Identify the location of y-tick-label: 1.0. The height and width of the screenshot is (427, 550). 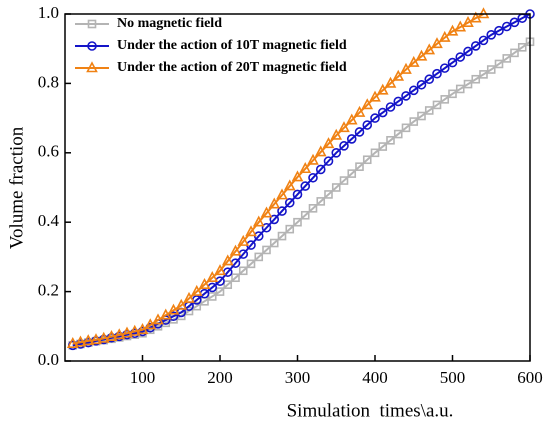
(48, 12).